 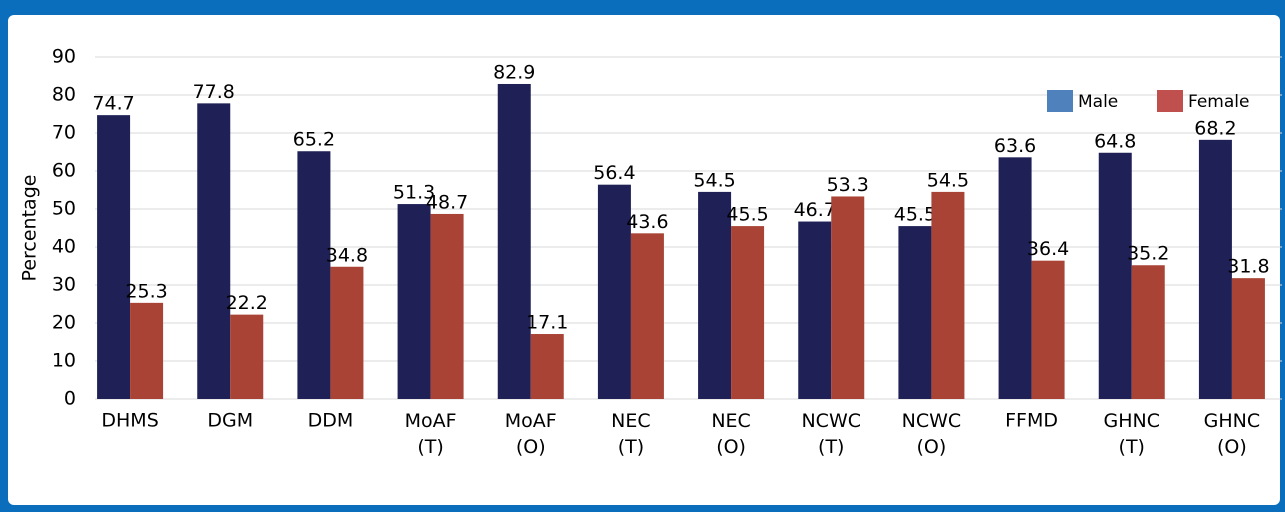 I want to click on data-label: 77.8, so click(x=214, y=92).